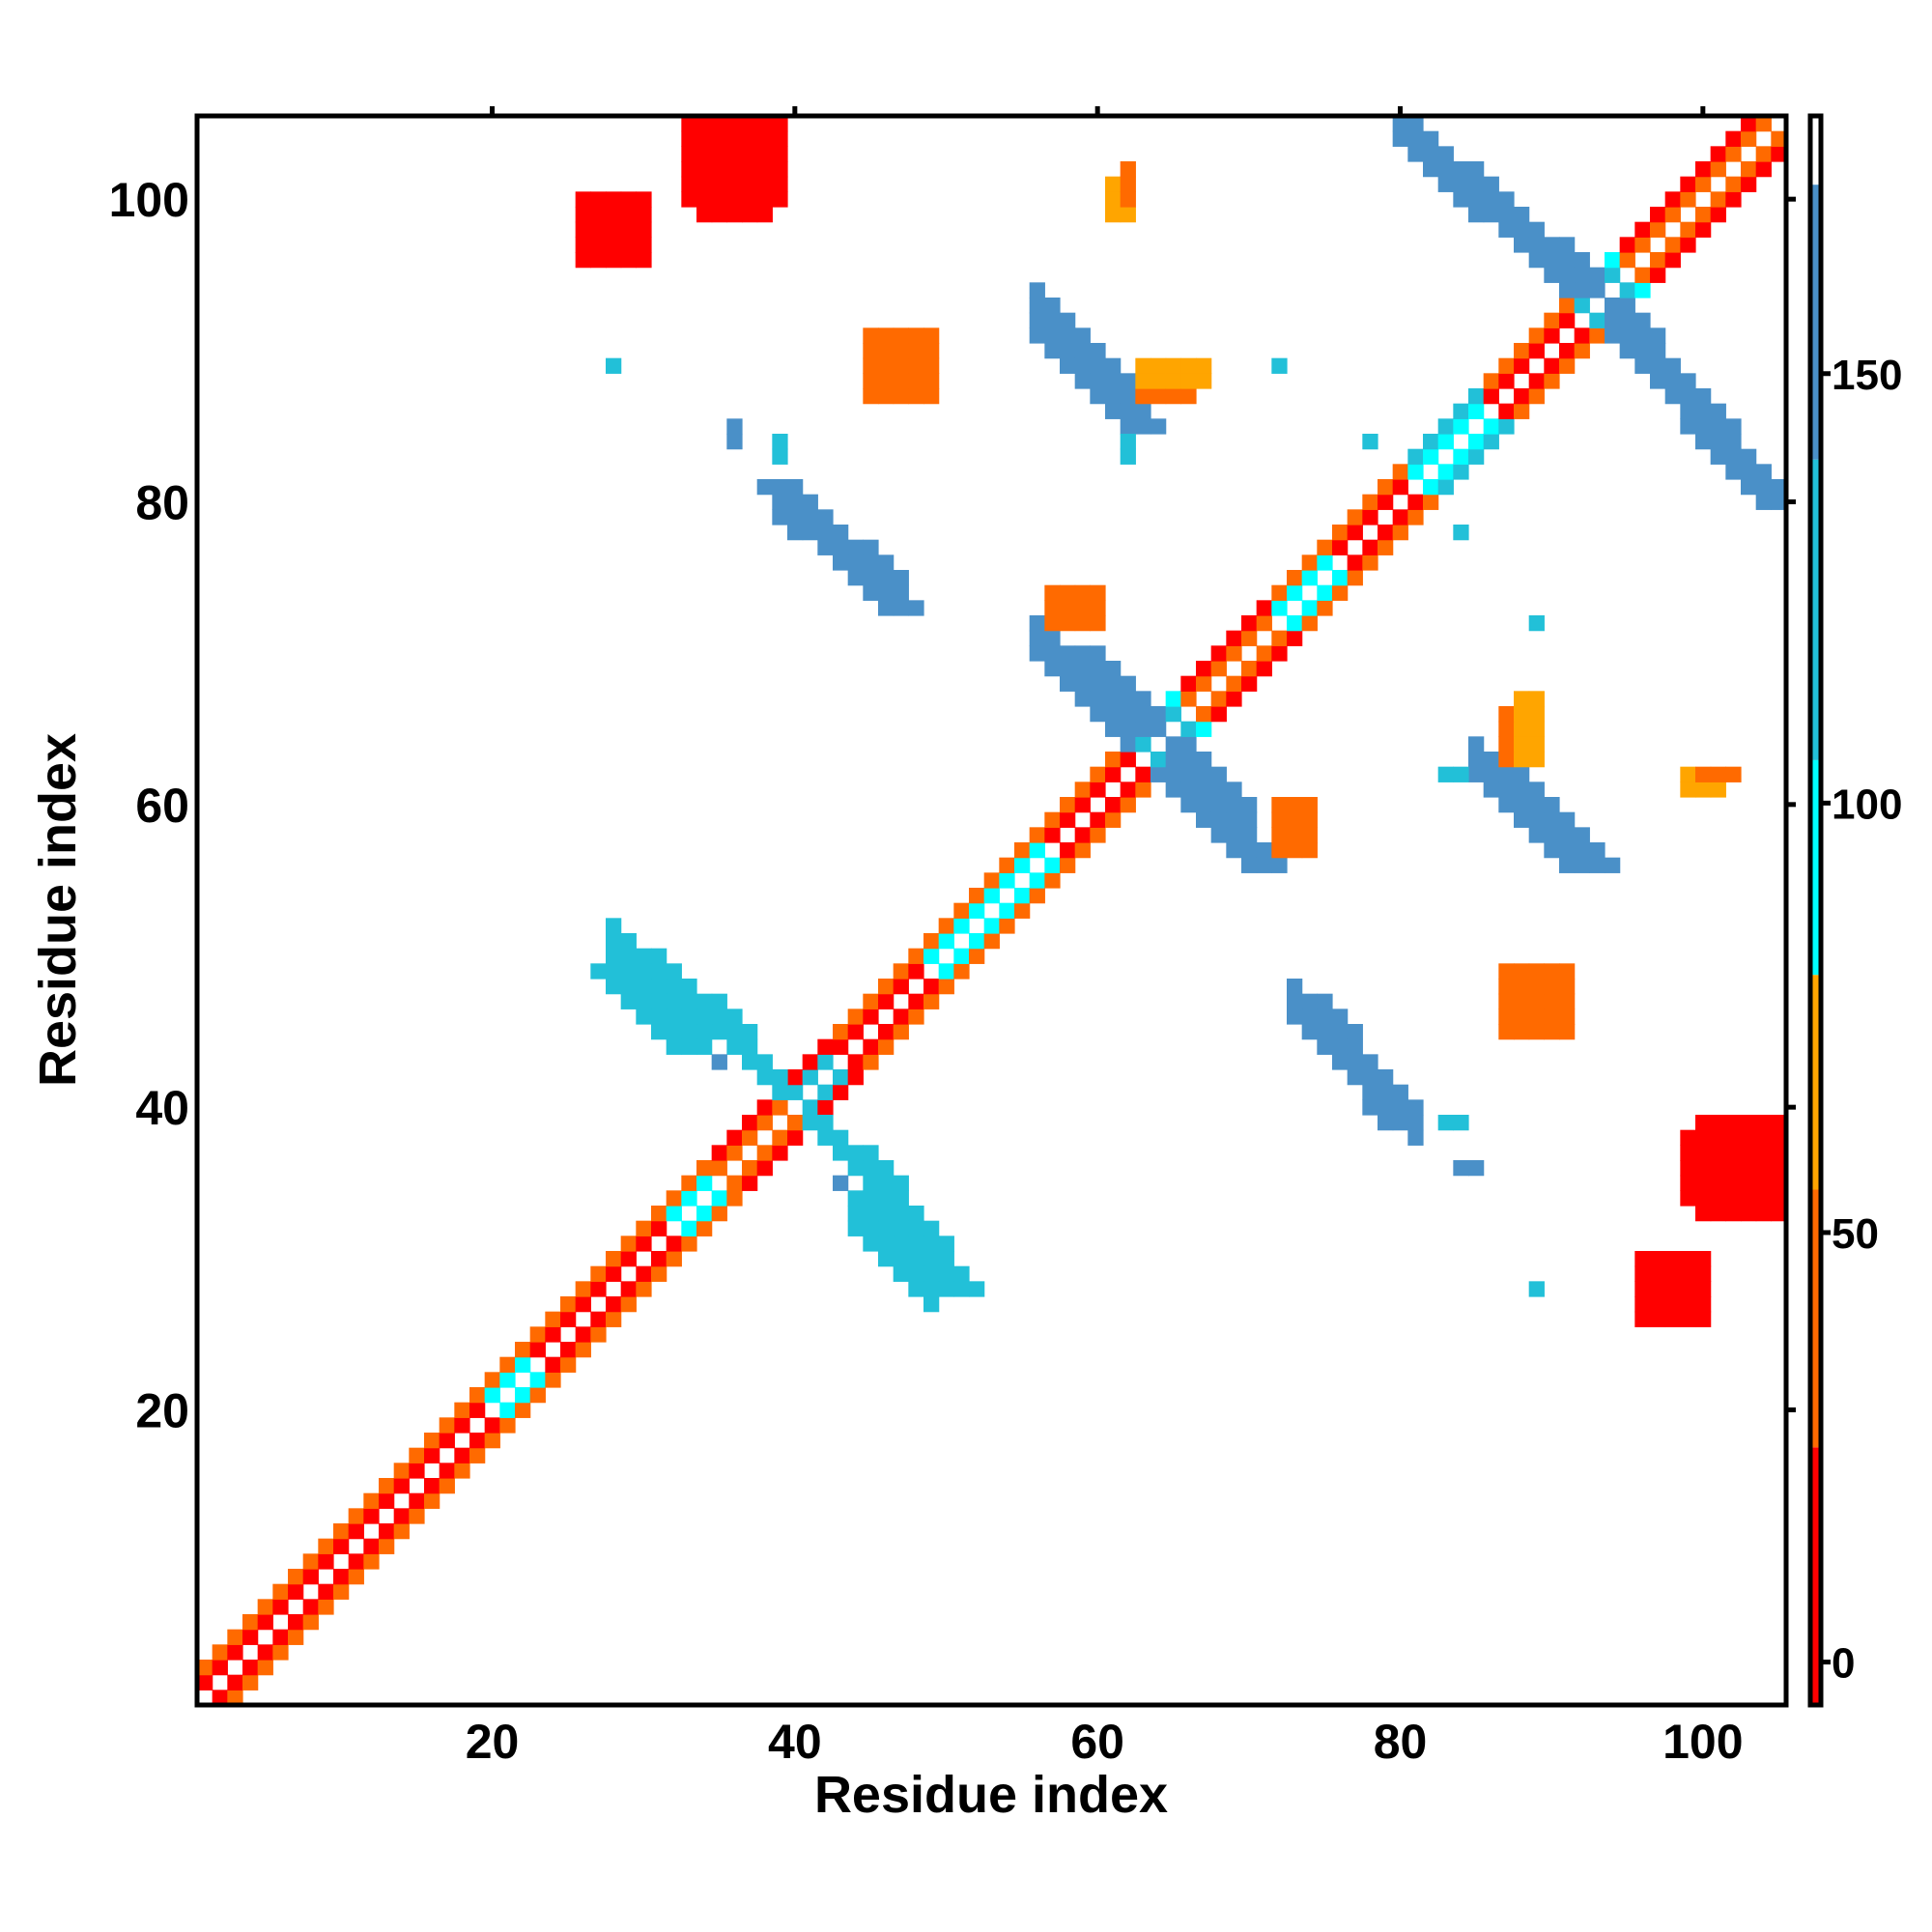  Describe the element at coordinates (1843, 1664) in the screenshot. I see `colorbar-tick-label: 0` at that location.